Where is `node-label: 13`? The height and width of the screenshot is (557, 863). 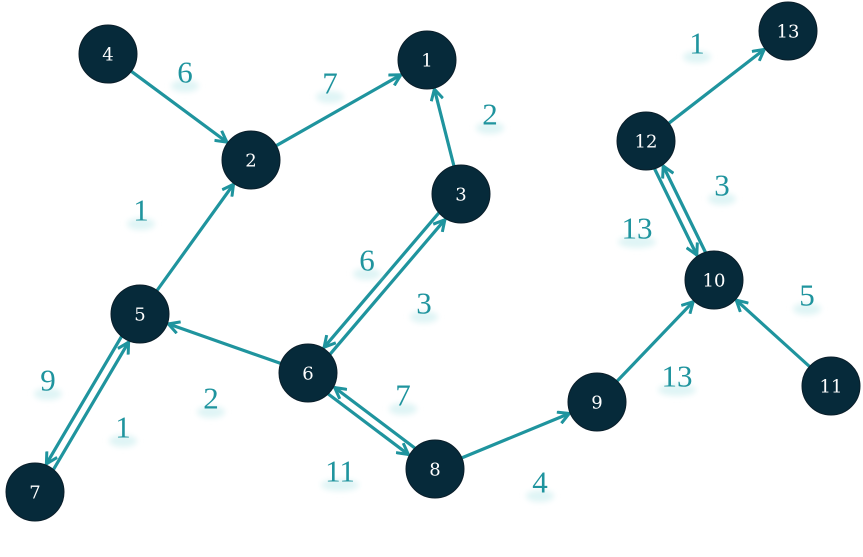 node-label: 13 is located at coordinates (788, 32).